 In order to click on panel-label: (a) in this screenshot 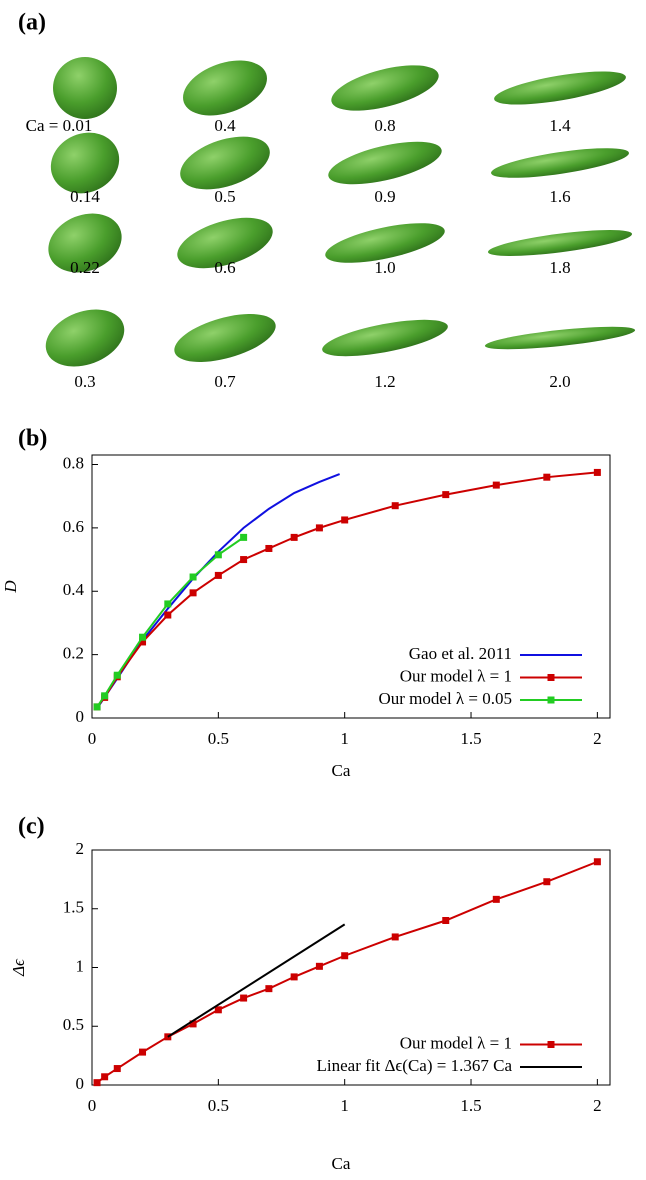, I will do `click(32, 23)`.